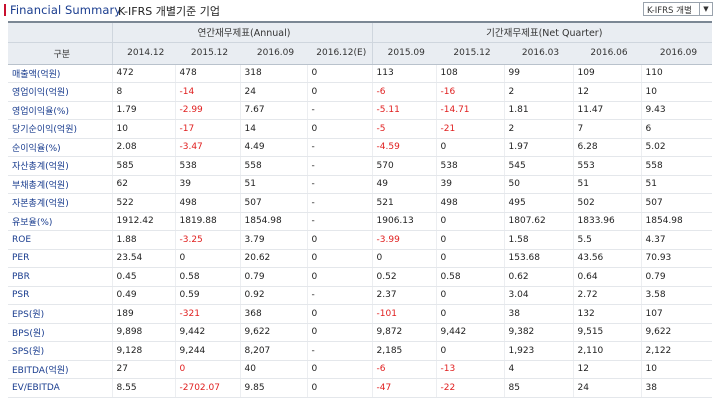 The image size is (720, 415). What do you see at coordinates (207, 351) in the screenshot?
I see `table-cell: 9,244` at bounding box center [207, 351].